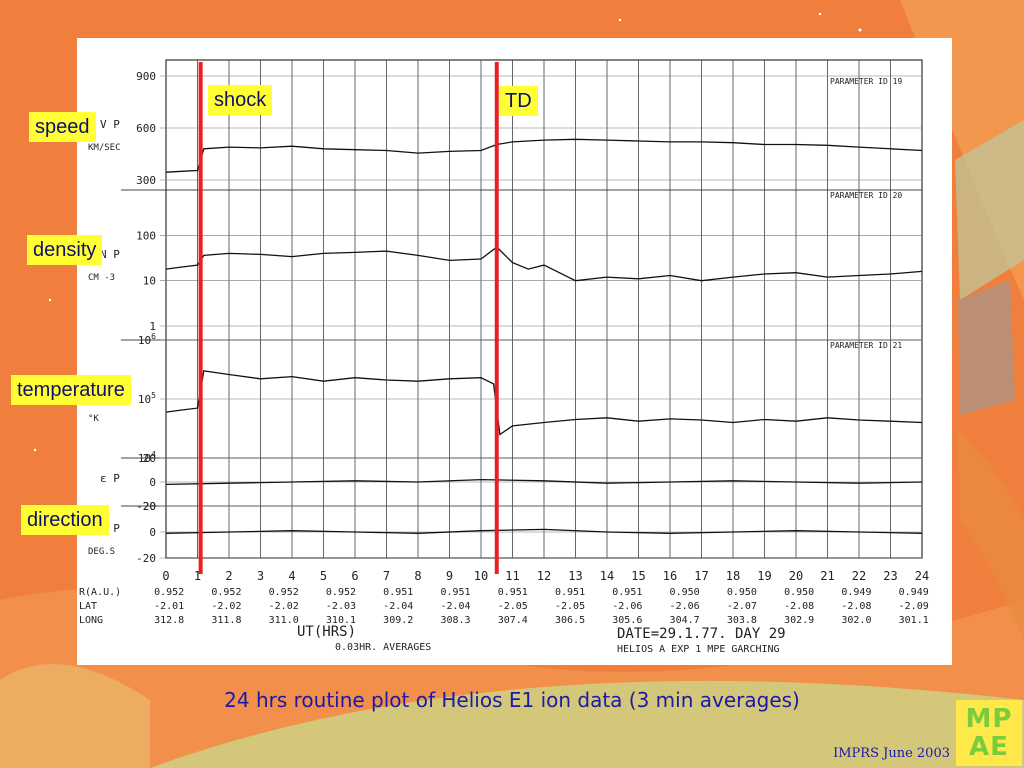 This screenshot has width=1024, height=768. What do you see at coordinates (101, 278) in the screenshot?
I see `panel-unit: CM -3` at bounding box center [101, 278].